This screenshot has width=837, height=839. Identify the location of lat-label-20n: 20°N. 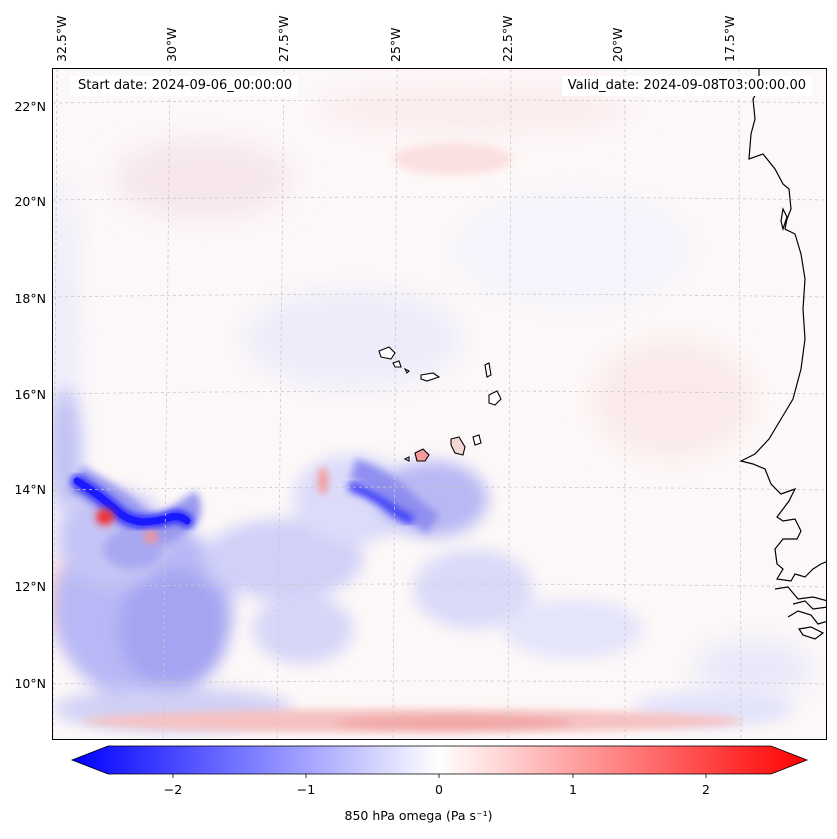
(30, 201).